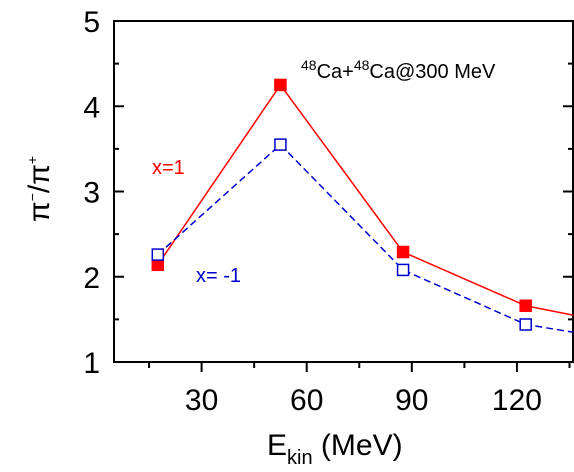  What do you see at coordinates (277, 445) in the screenshot?
I see `x-axis-title-main: E` at bounding box center [277, 445].